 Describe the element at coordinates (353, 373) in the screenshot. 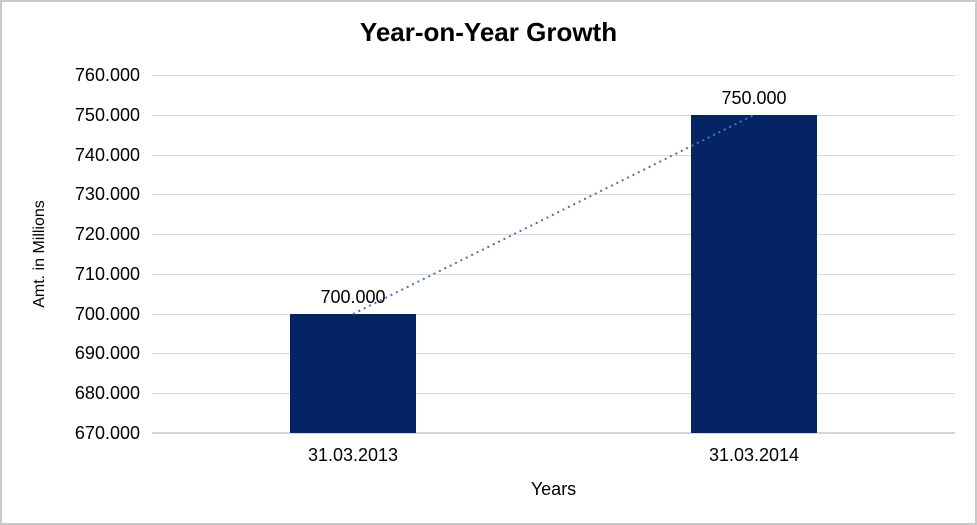

I see `bar-31.03.2013` at that location.